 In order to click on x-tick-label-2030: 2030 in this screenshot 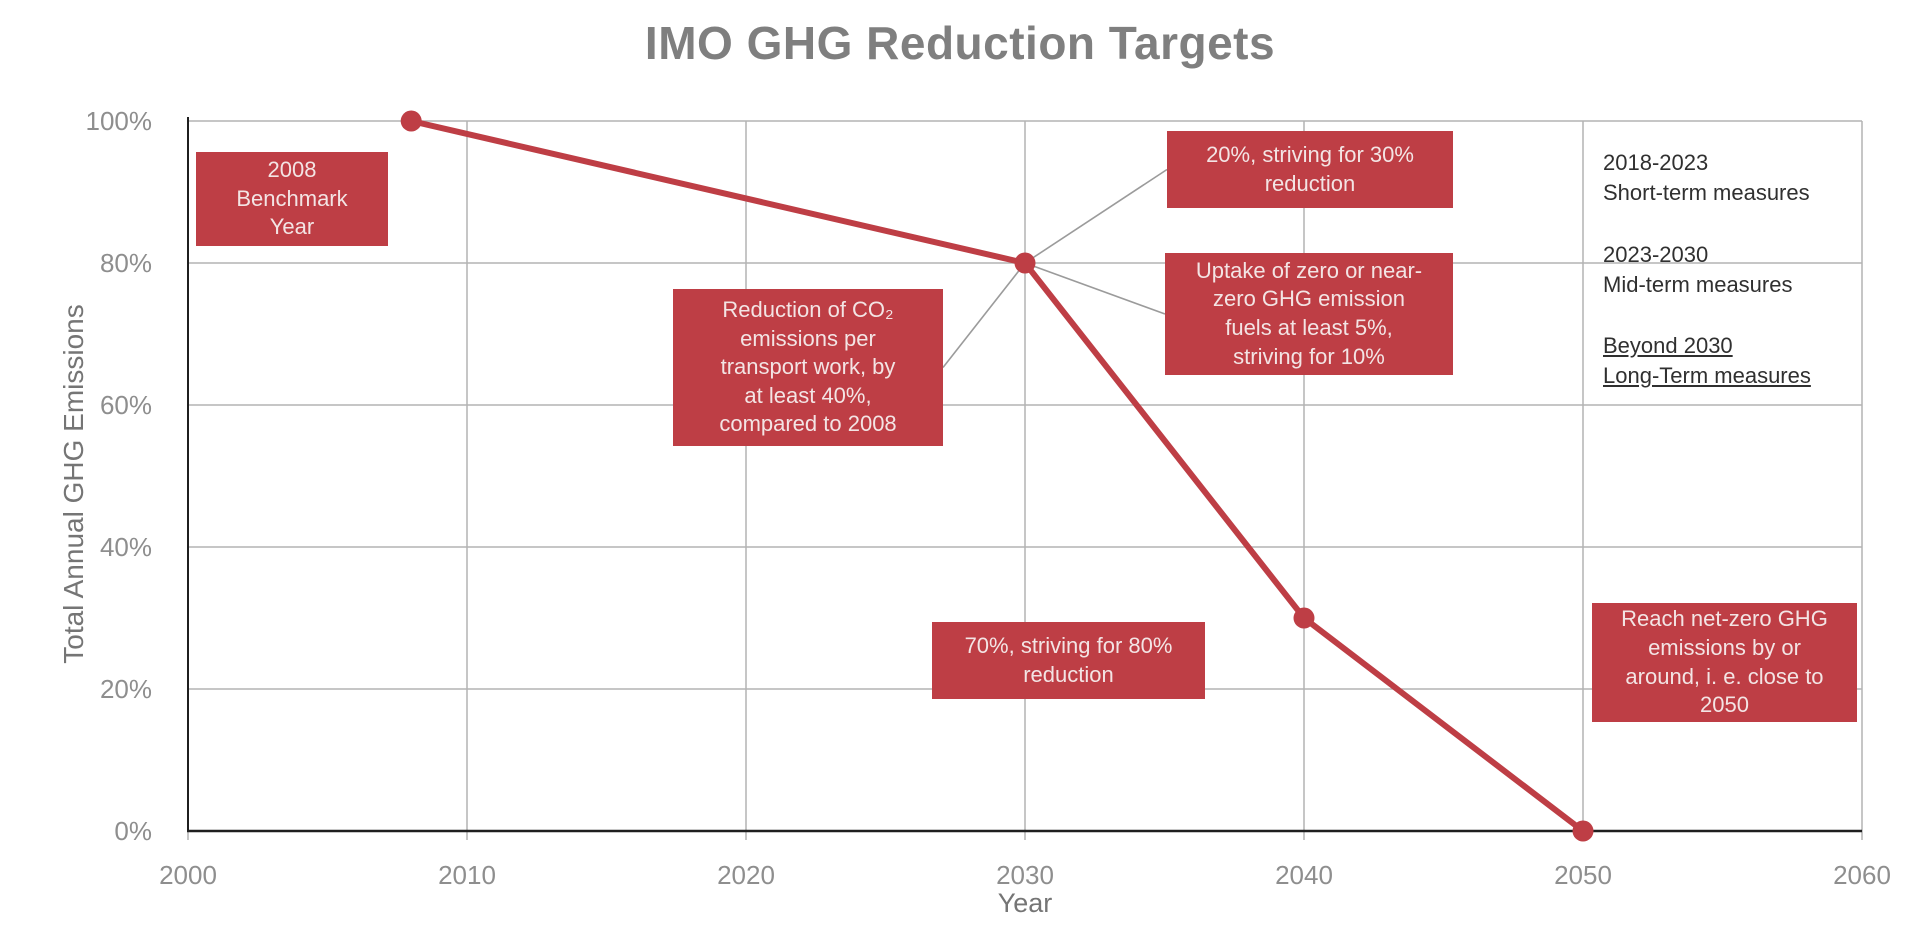, I will do `click(1025, 875)`.